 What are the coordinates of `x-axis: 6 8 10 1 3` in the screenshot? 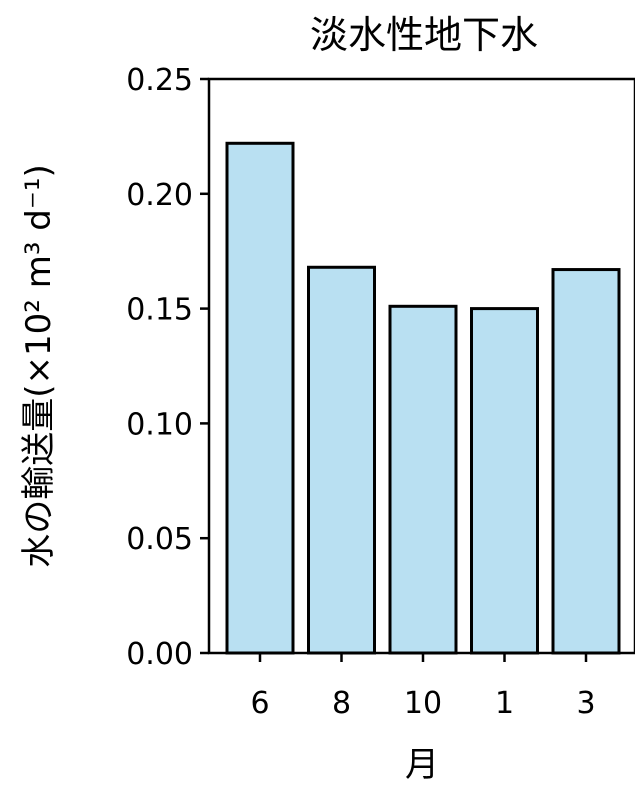 It's located at (423, 687).